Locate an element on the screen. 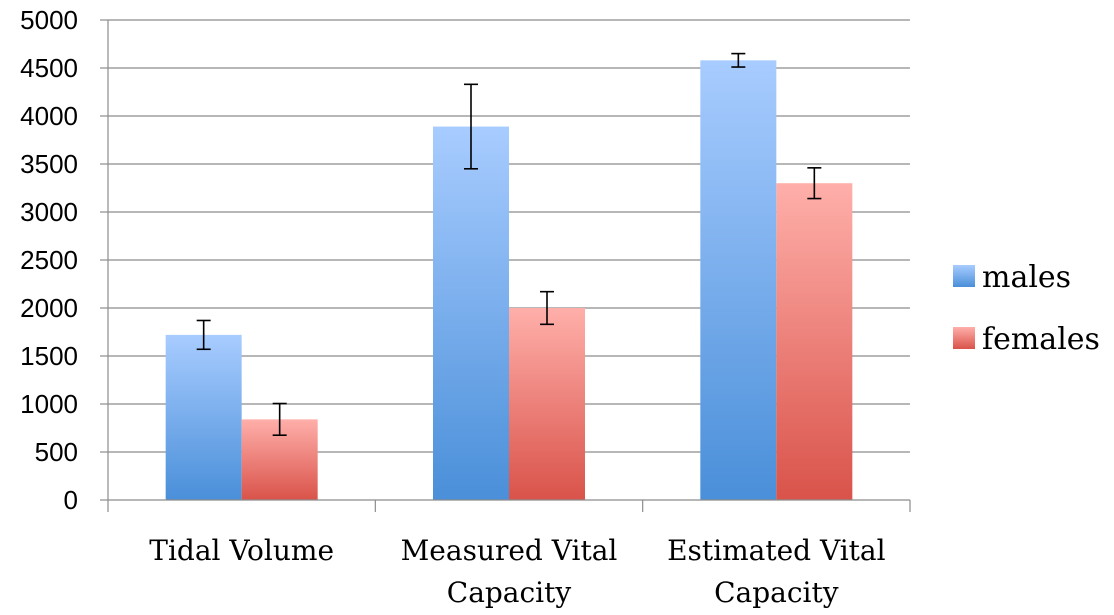 The image size is (1114, 615). y-tick-label: 3000 is located at coordinates (49, 212).